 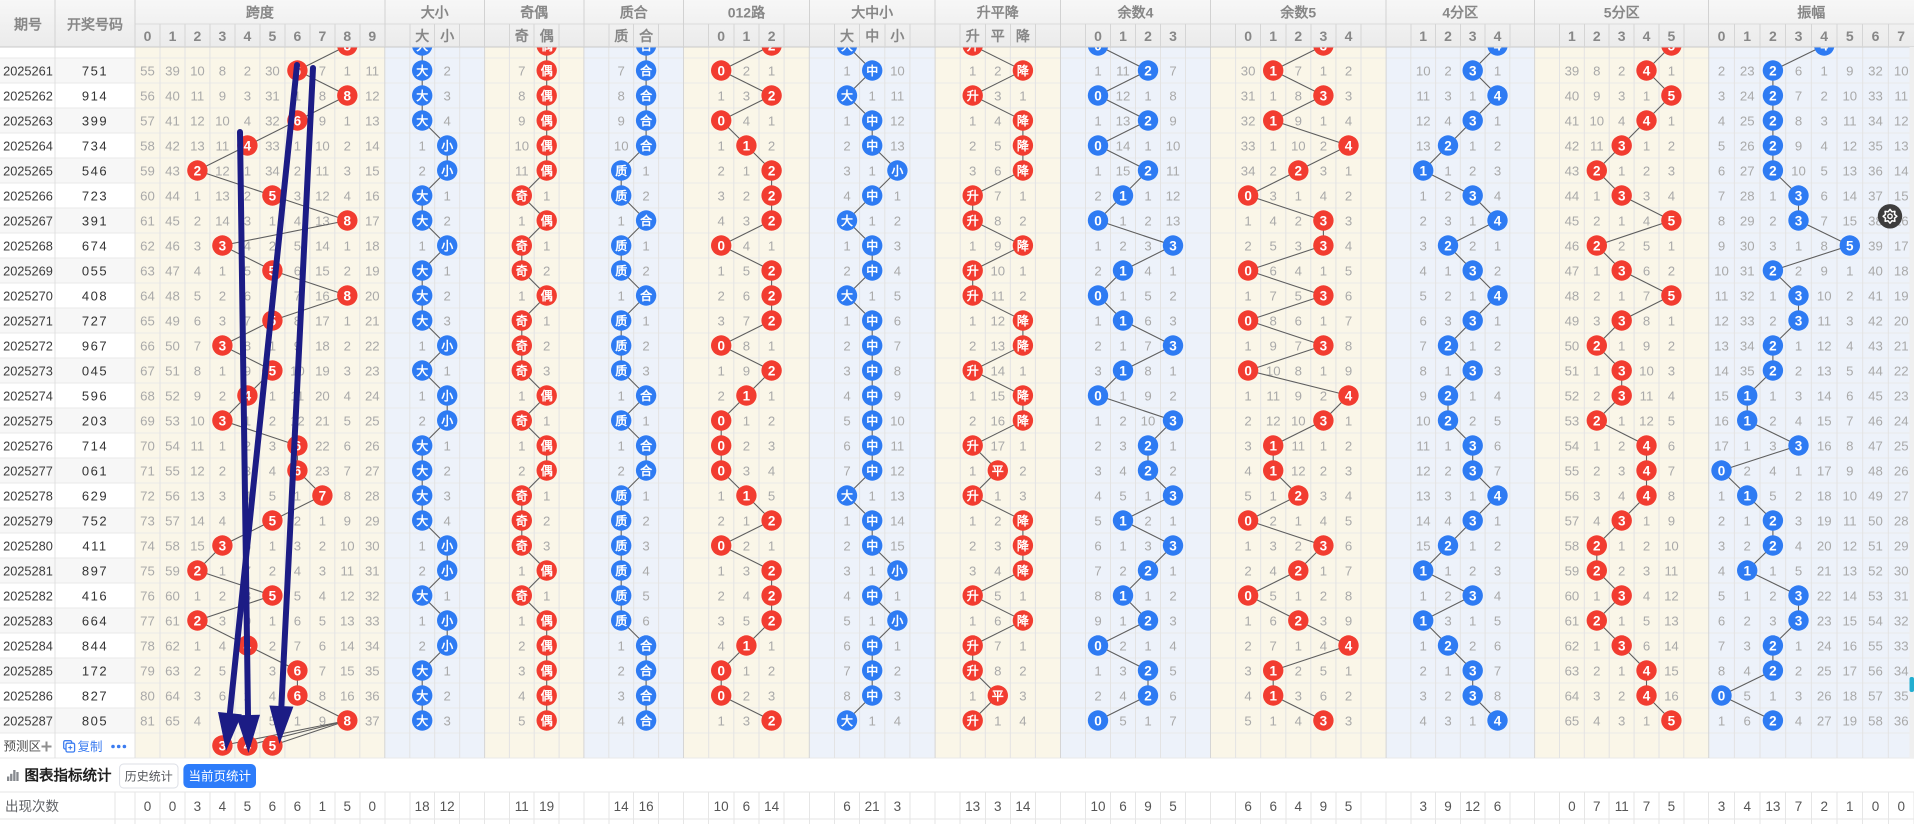 What do you see at coordinates (1348, 571) in the screenshot?
I see `svg-text: 7` at bounding box center [1348, 571].